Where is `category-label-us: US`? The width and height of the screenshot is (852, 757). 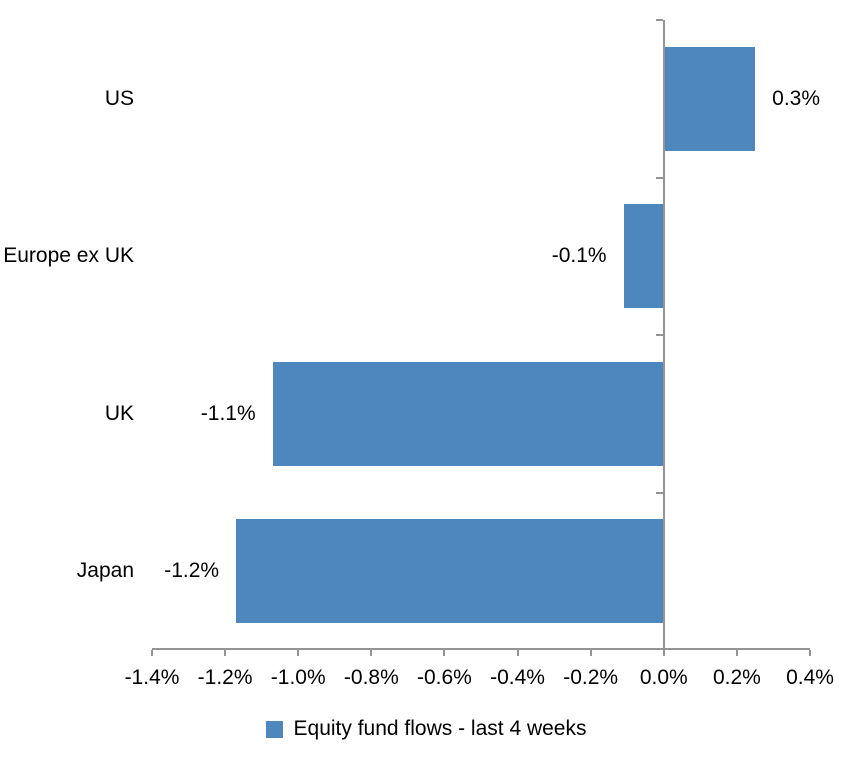 category-label-us: US is located at coordinates (119, 98).